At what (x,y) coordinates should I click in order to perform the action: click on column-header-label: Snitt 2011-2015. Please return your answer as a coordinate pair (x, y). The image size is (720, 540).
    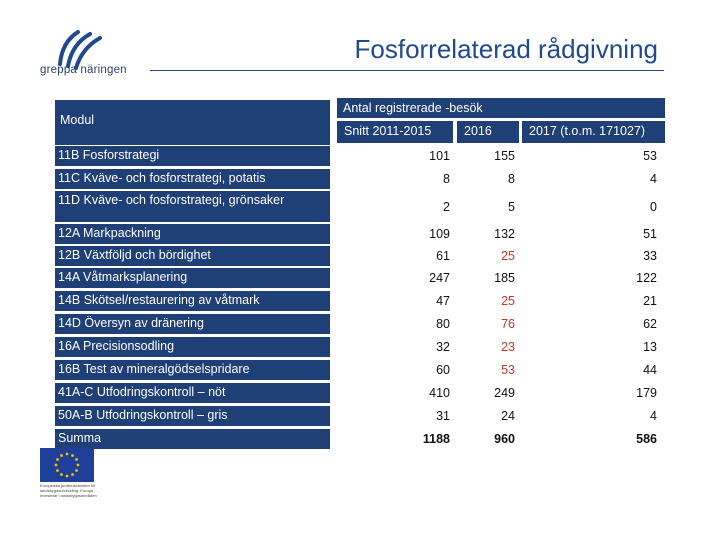
    Looking at the image, I should click on (388, 131).